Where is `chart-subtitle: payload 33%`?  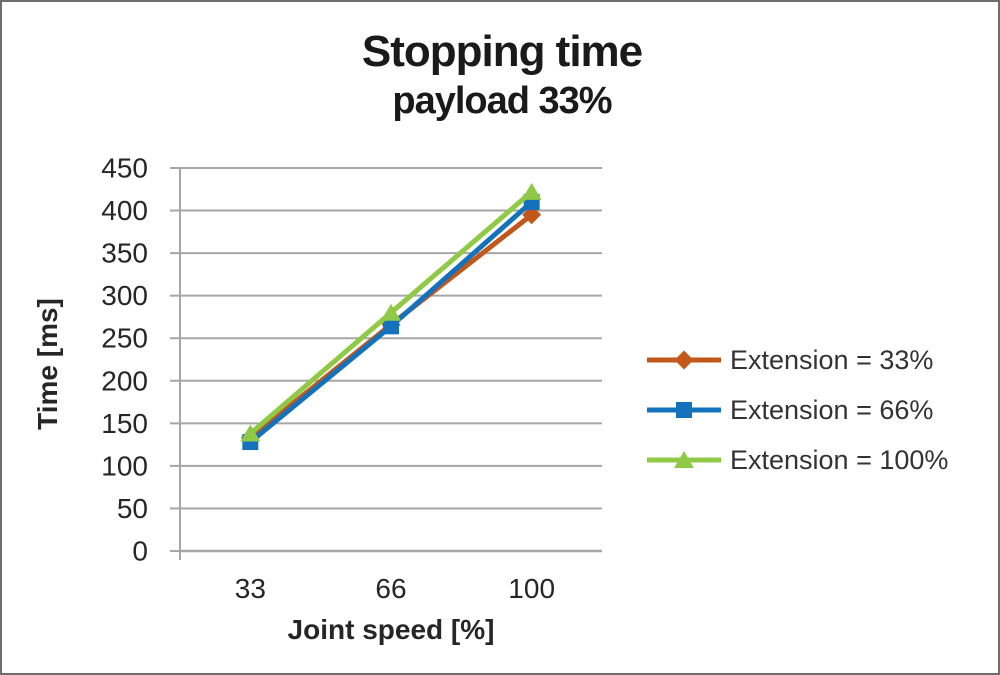 chart-subtitle: payload 33% is located at coordinates (502, 101).